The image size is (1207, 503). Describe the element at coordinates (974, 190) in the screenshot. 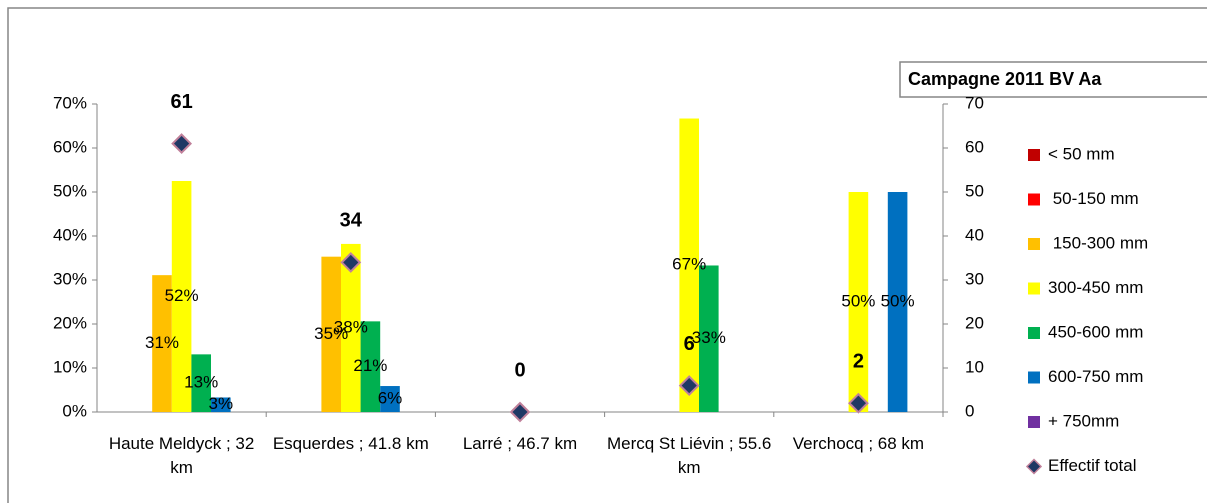

I see `y2-tick-label: 50` at that location.